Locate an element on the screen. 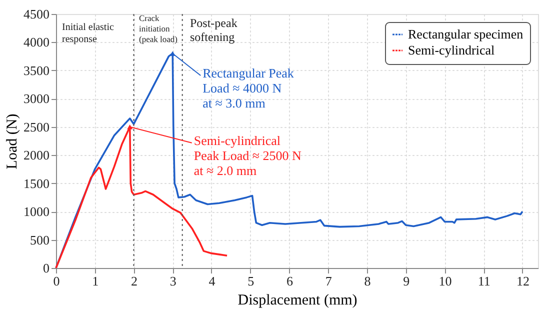  x-tick-label: 6 is located at coordinates (290, 281).